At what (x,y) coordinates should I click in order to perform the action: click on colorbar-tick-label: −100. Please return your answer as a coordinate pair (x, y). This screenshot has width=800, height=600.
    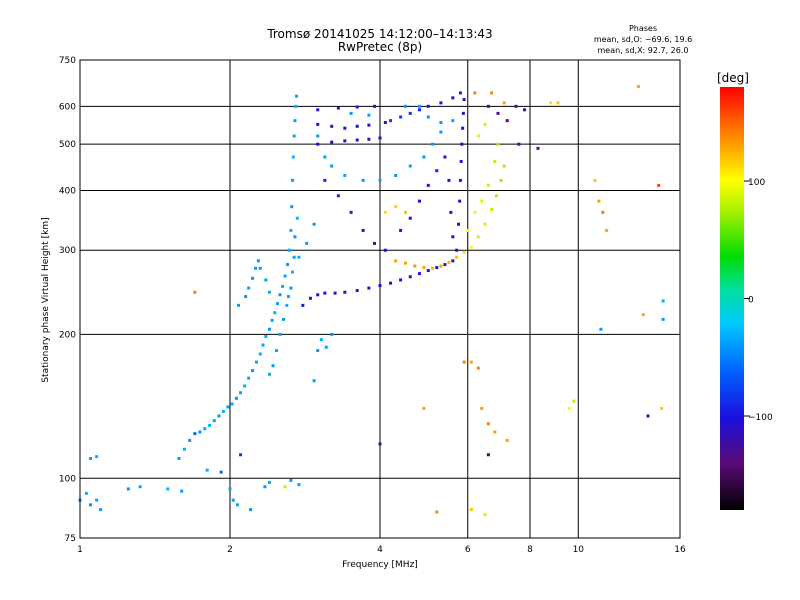
    Looking at the image, I should click on (760, 418).